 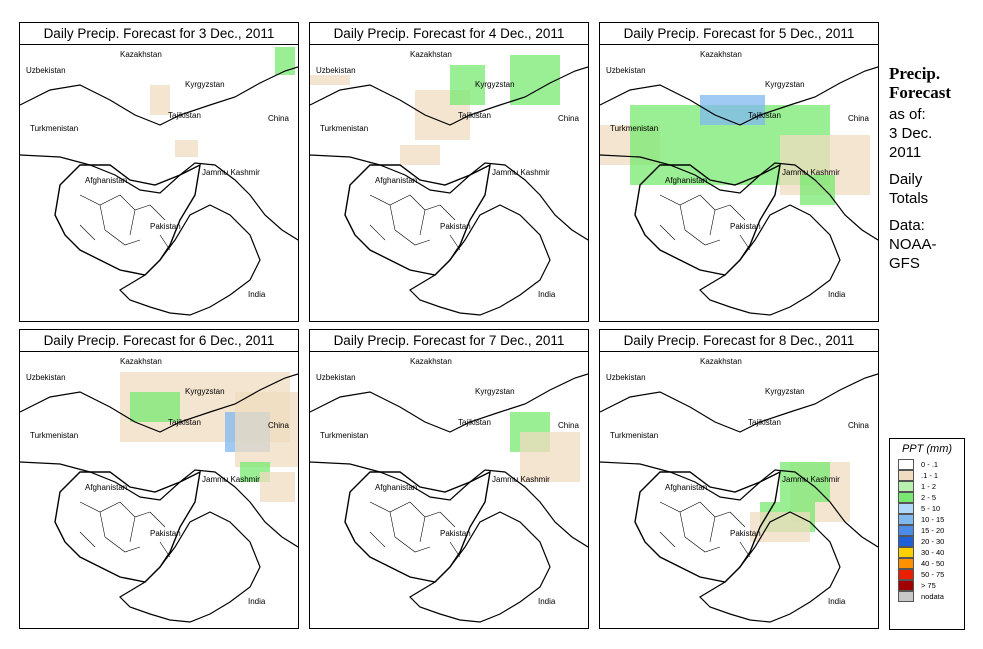 What do you see at coordinates (449, 34) in the screenshot?
I see `panel-title: Daily Precip. Forecast for 4 Dec., 2011` at bounding box center [449, 34].